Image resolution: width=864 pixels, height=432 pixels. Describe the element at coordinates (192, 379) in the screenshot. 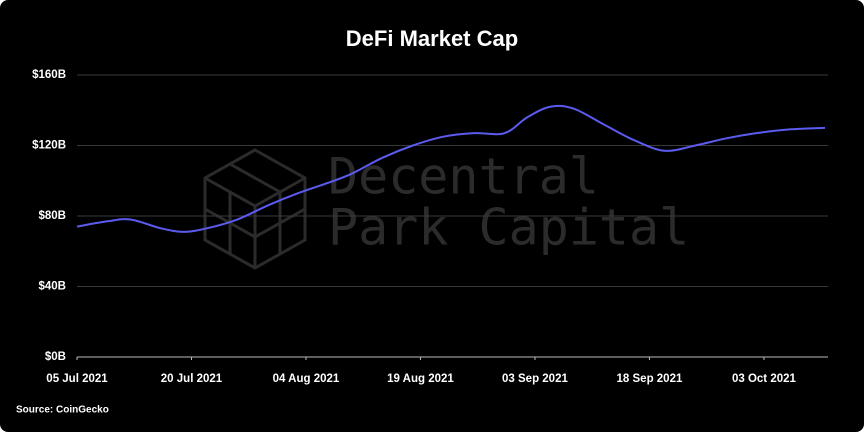

I see `x-tick-label: 20 Jul 2021` at that location.